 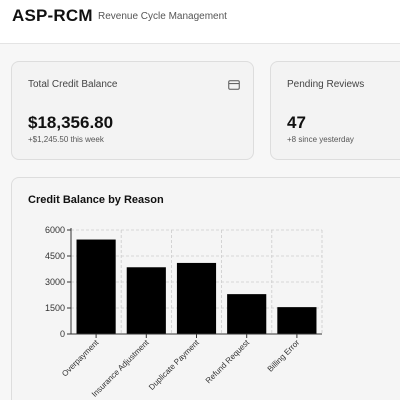 What do you see at coordinates (296, 122) in the screenshot?
I see `card-value: 47` at bounding box center [296, 122].